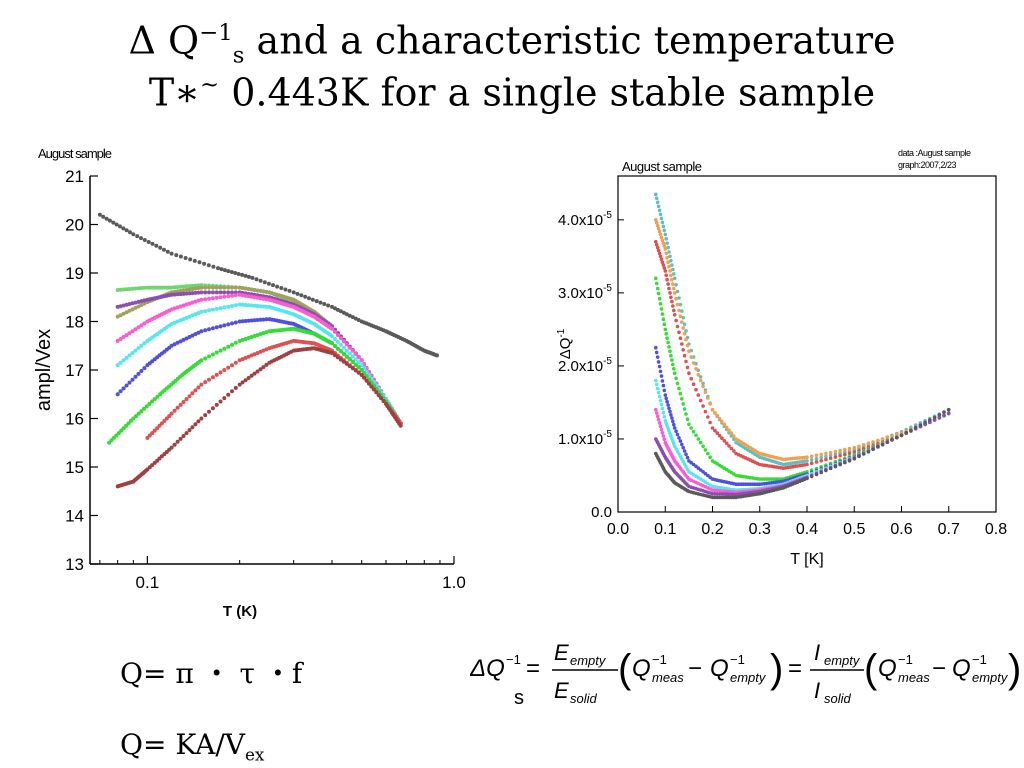 This screenshot has height=768, width=1024. What do you see at coordinates (565, 349) in the screenshot?
I see `right-y-axis-label-main: ΔQ` at bounding box center [565, 349].